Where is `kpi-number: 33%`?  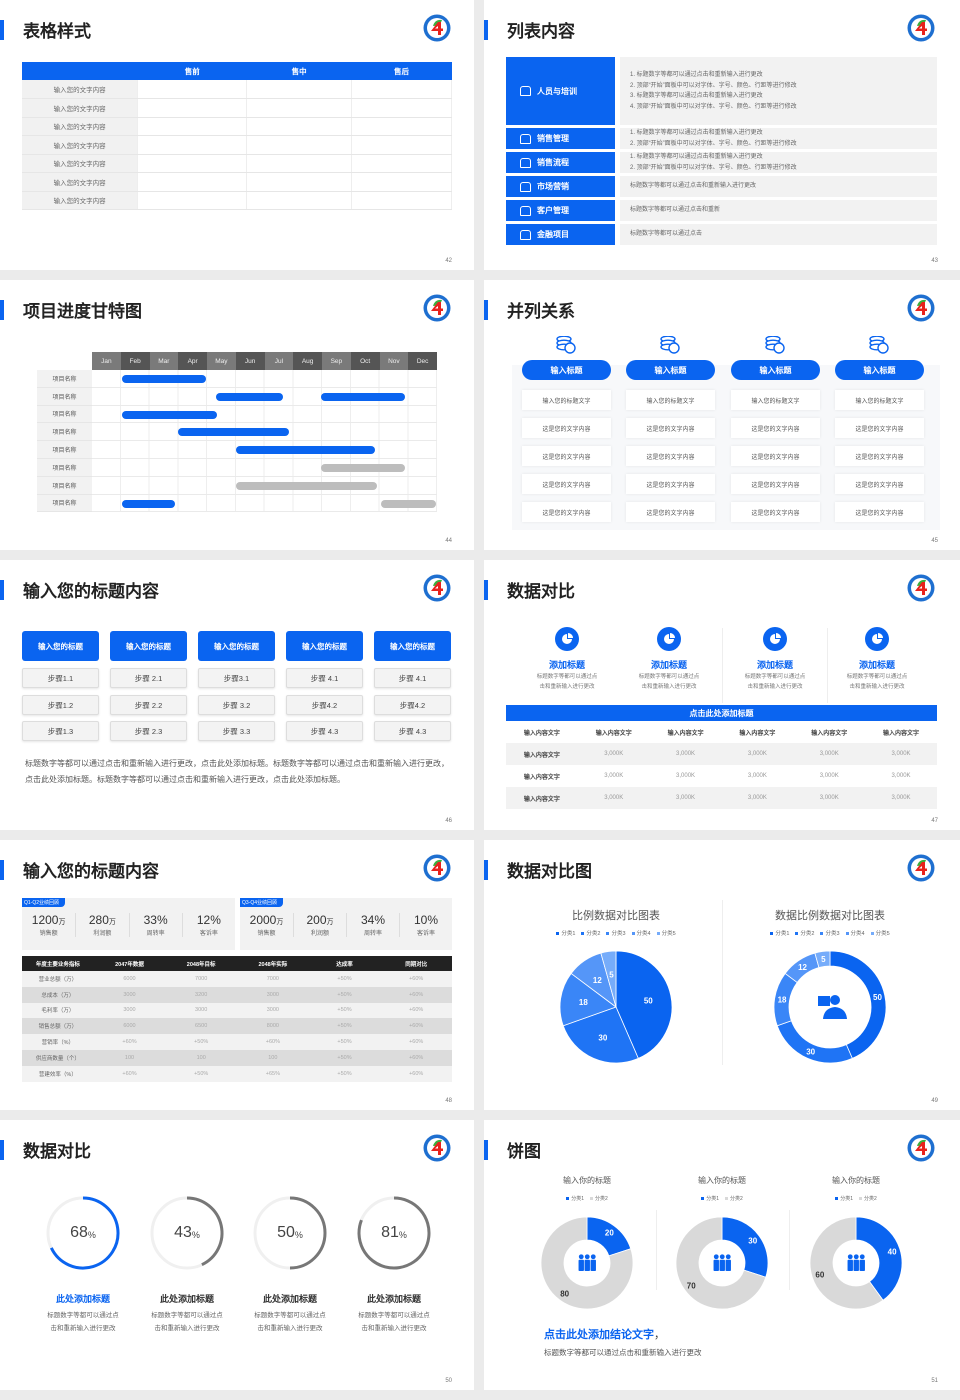 kpi-number: 33% is located at coordinates (155, 920).